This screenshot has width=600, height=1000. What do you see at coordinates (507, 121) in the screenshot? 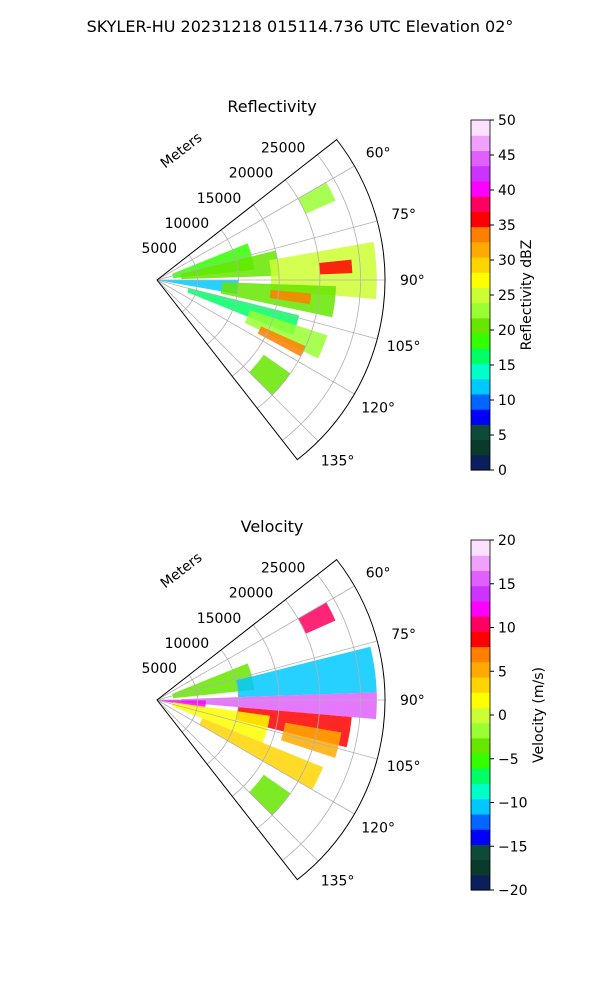
I see `colorbar-tick-label: 50` at bounding box center [507, 121].